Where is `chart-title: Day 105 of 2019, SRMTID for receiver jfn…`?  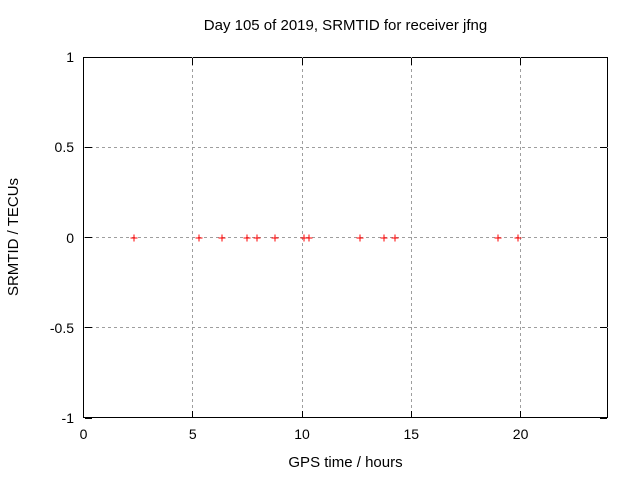
chart-title: Day 105 of 2019, SRMTID for receiver jfn… is located at coordinates (345, 25).